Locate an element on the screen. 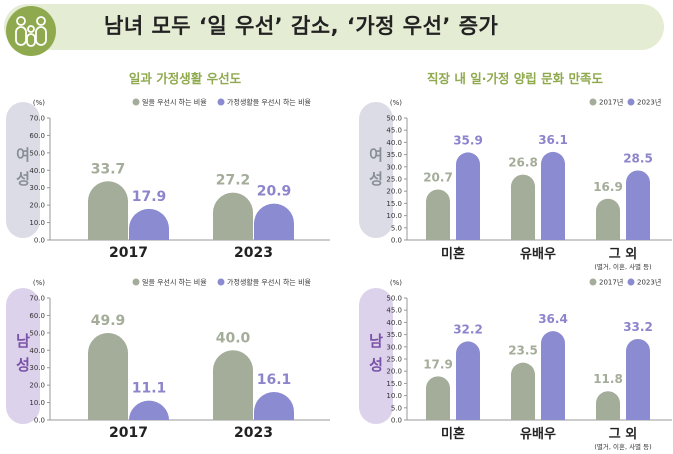  right-subtitle: 직장 내 일·가정 양립 문화 만족도 is located at coordinates (514, 78).